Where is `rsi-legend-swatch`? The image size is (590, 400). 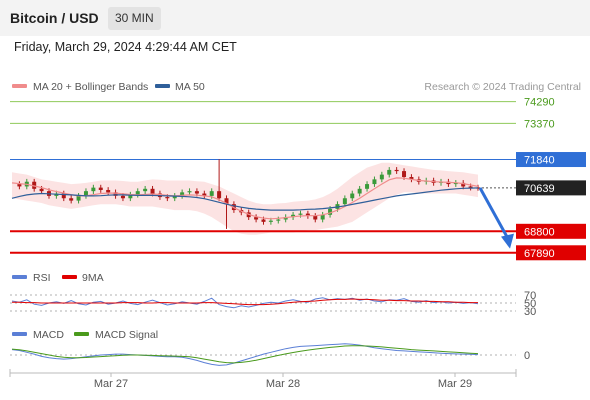 rsi-legend-swatch is located at coordinates (19, 277).